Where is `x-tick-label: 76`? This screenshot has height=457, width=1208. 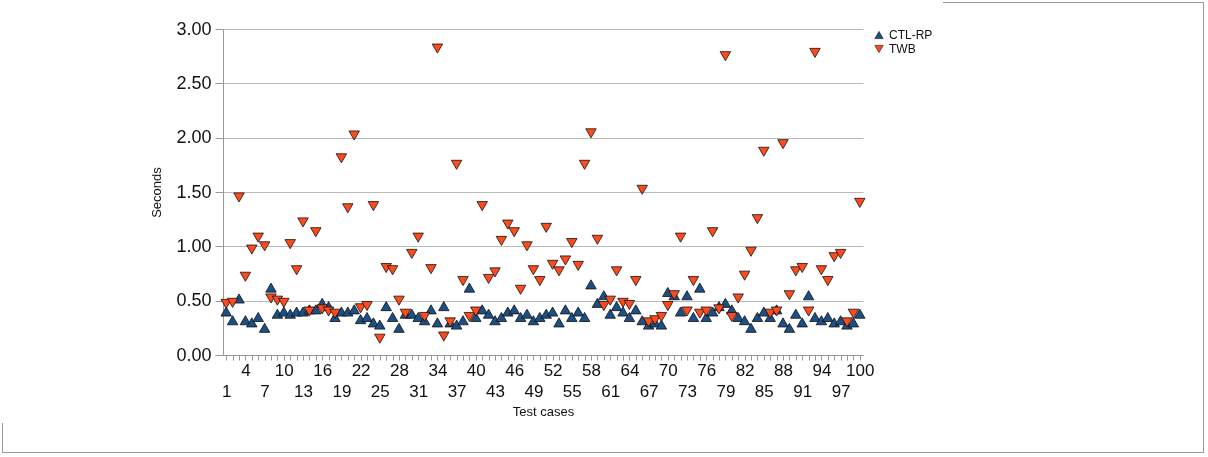
x-tick-label: 76 is located at coordinates (707, 370).